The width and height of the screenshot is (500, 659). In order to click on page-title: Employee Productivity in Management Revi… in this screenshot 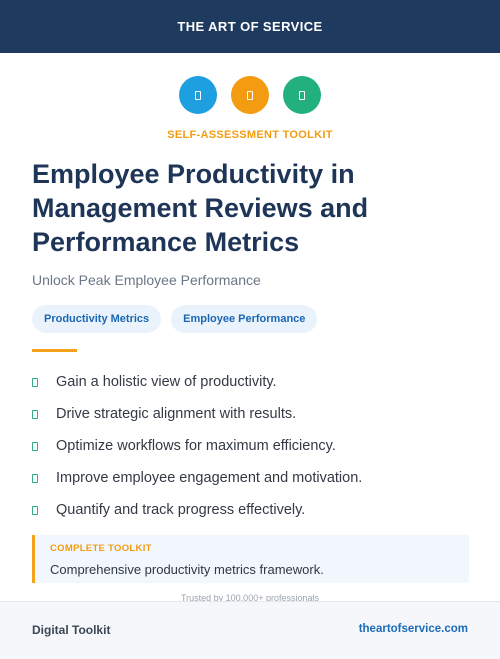, I will do `click(200, 208)`.